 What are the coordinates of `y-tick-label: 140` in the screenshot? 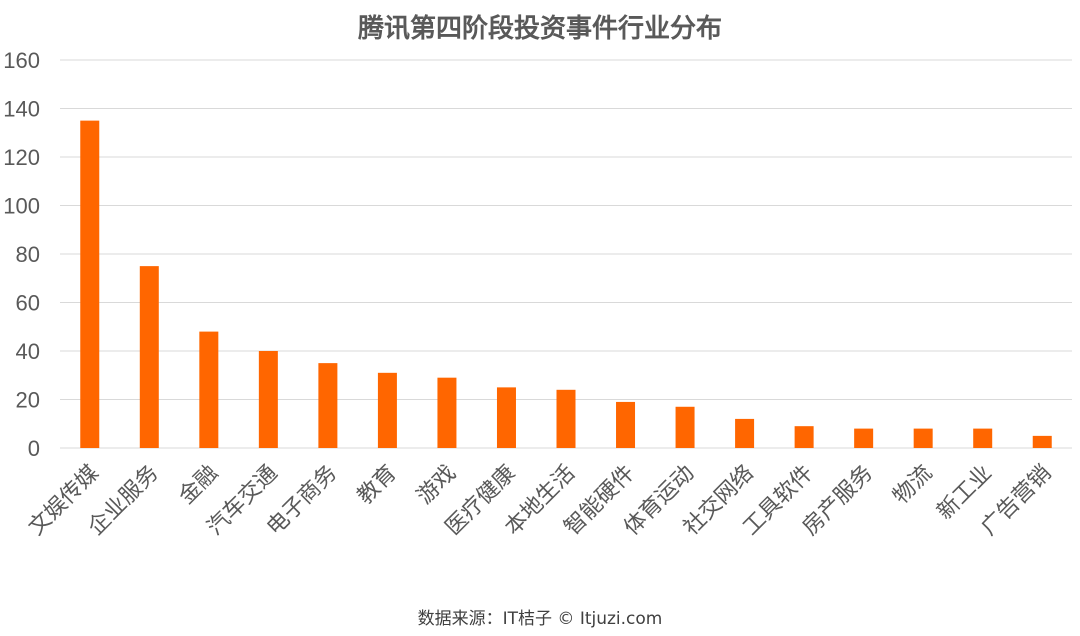 It's located at (21, 109).